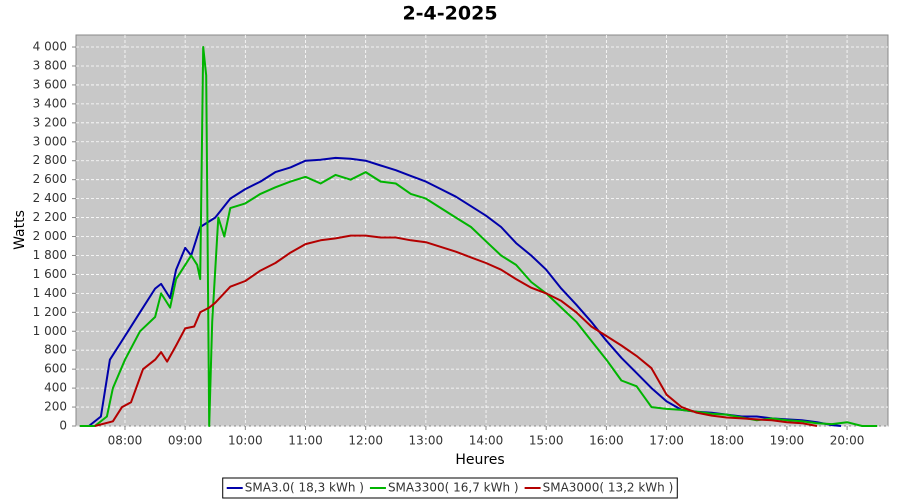 This screenshot has height=504, width=900. What do you see at coordinates (608, 488) in the screenshot?
I see `legend-label: SMA3000( 13,2 kWh )` at bounding box center [608, 488].